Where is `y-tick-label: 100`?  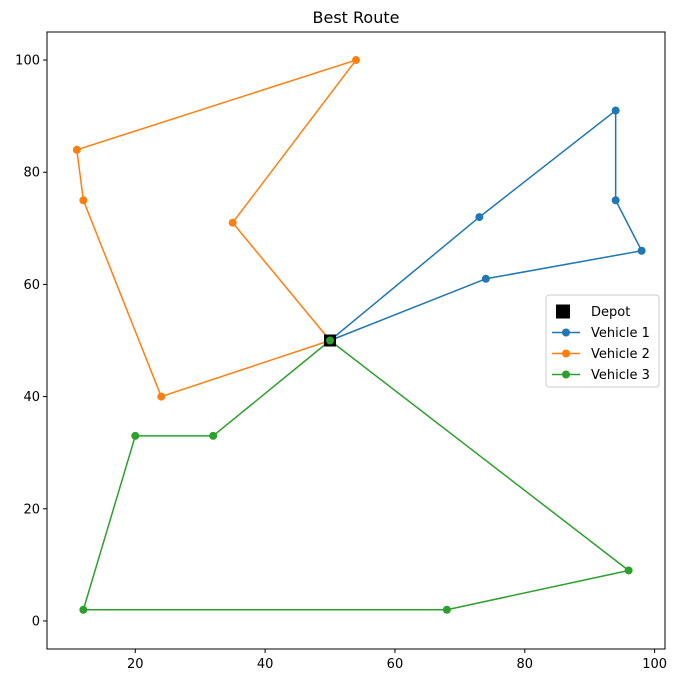
y-tick-label: 100 is located at coordinates (27, 61).